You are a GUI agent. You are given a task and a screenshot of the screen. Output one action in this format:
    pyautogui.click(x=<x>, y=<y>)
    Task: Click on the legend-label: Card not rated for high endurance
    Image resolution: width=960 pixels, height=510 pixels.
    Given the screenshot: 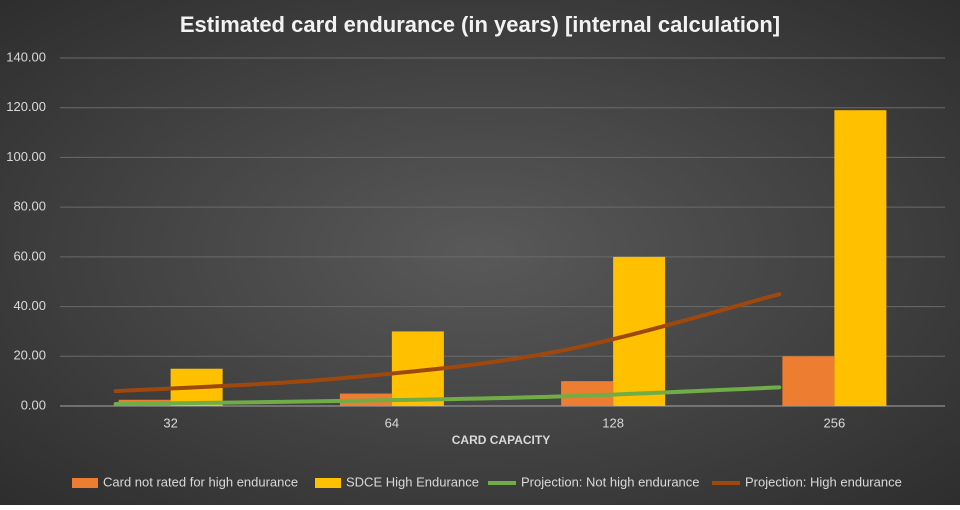 What is the action you would take?
    pyautogui.click(x=200, y=481)
    